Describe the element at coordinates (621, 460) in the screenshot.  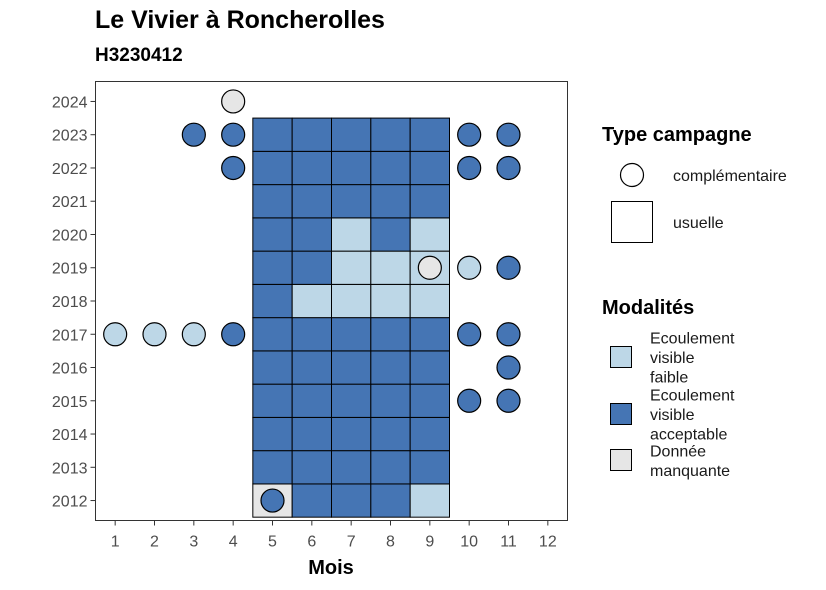
I see `legend-modalite-key-manquante` at that location.